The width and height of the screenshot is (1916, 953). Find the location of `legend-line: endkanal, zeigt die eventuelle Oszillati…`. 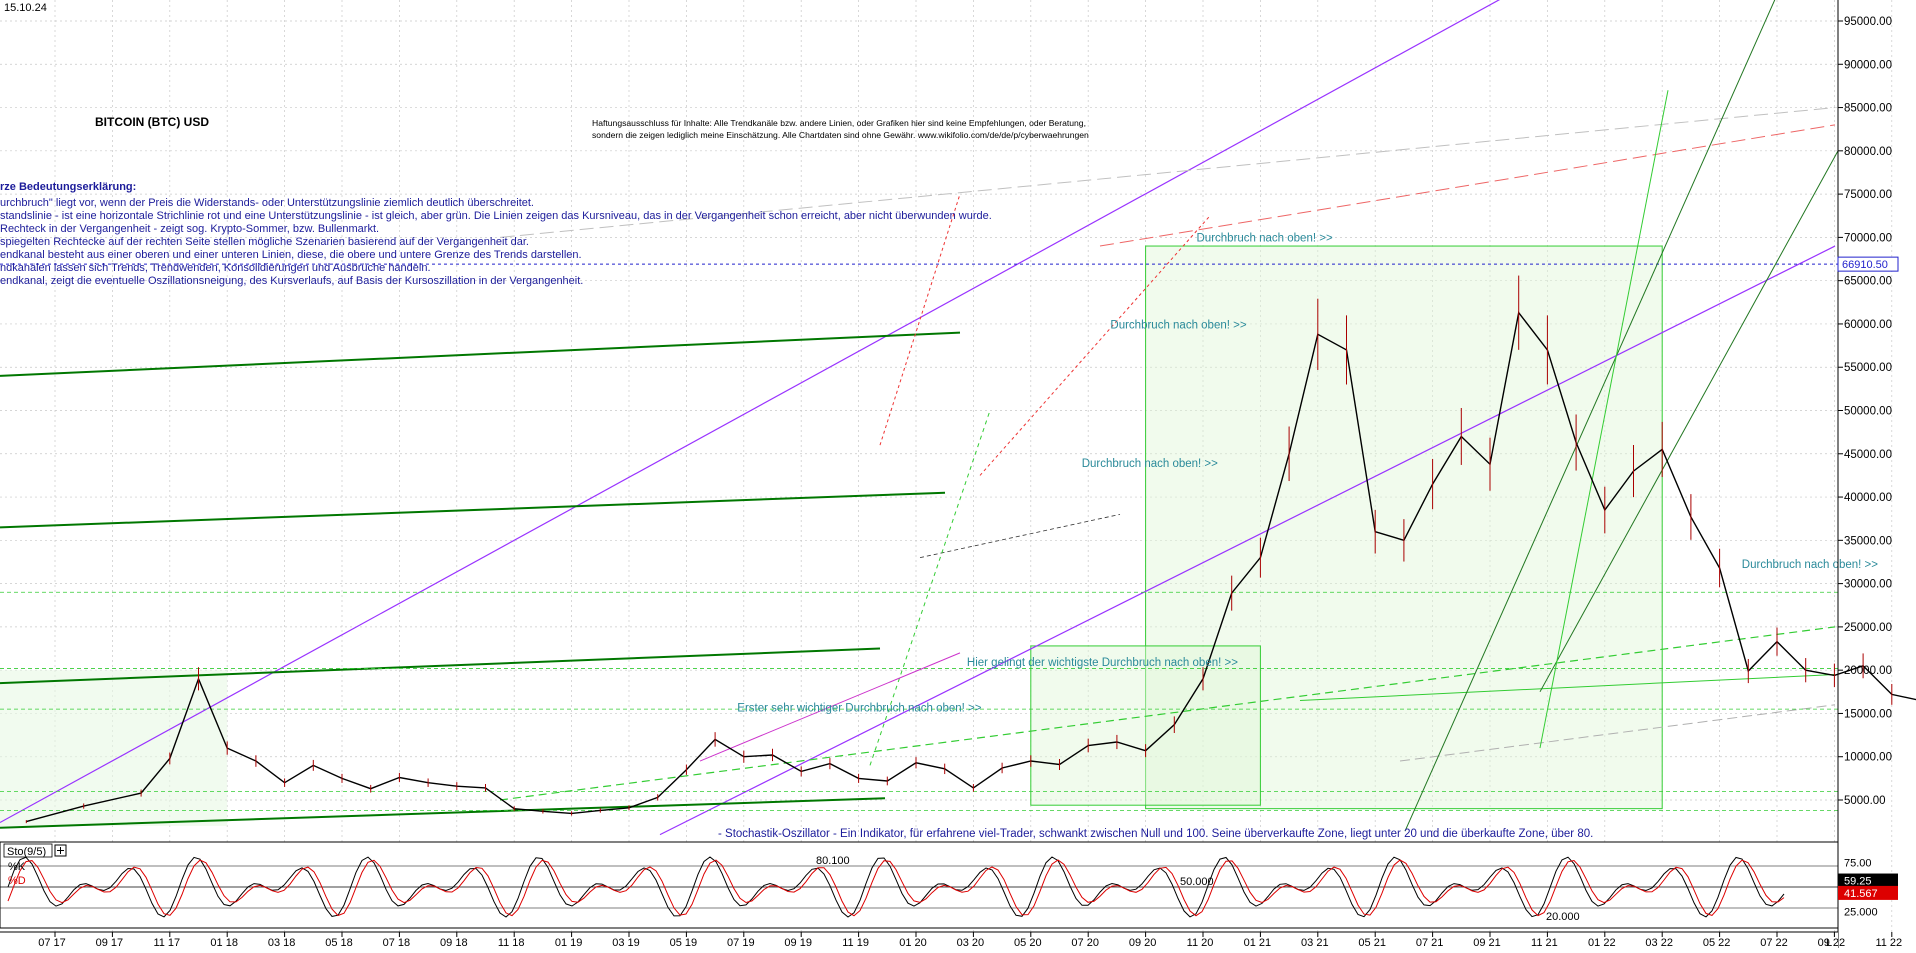

legend-line: endkanal, zeigt die eventuelle Oszillati… is located at coordinates (291, 281).